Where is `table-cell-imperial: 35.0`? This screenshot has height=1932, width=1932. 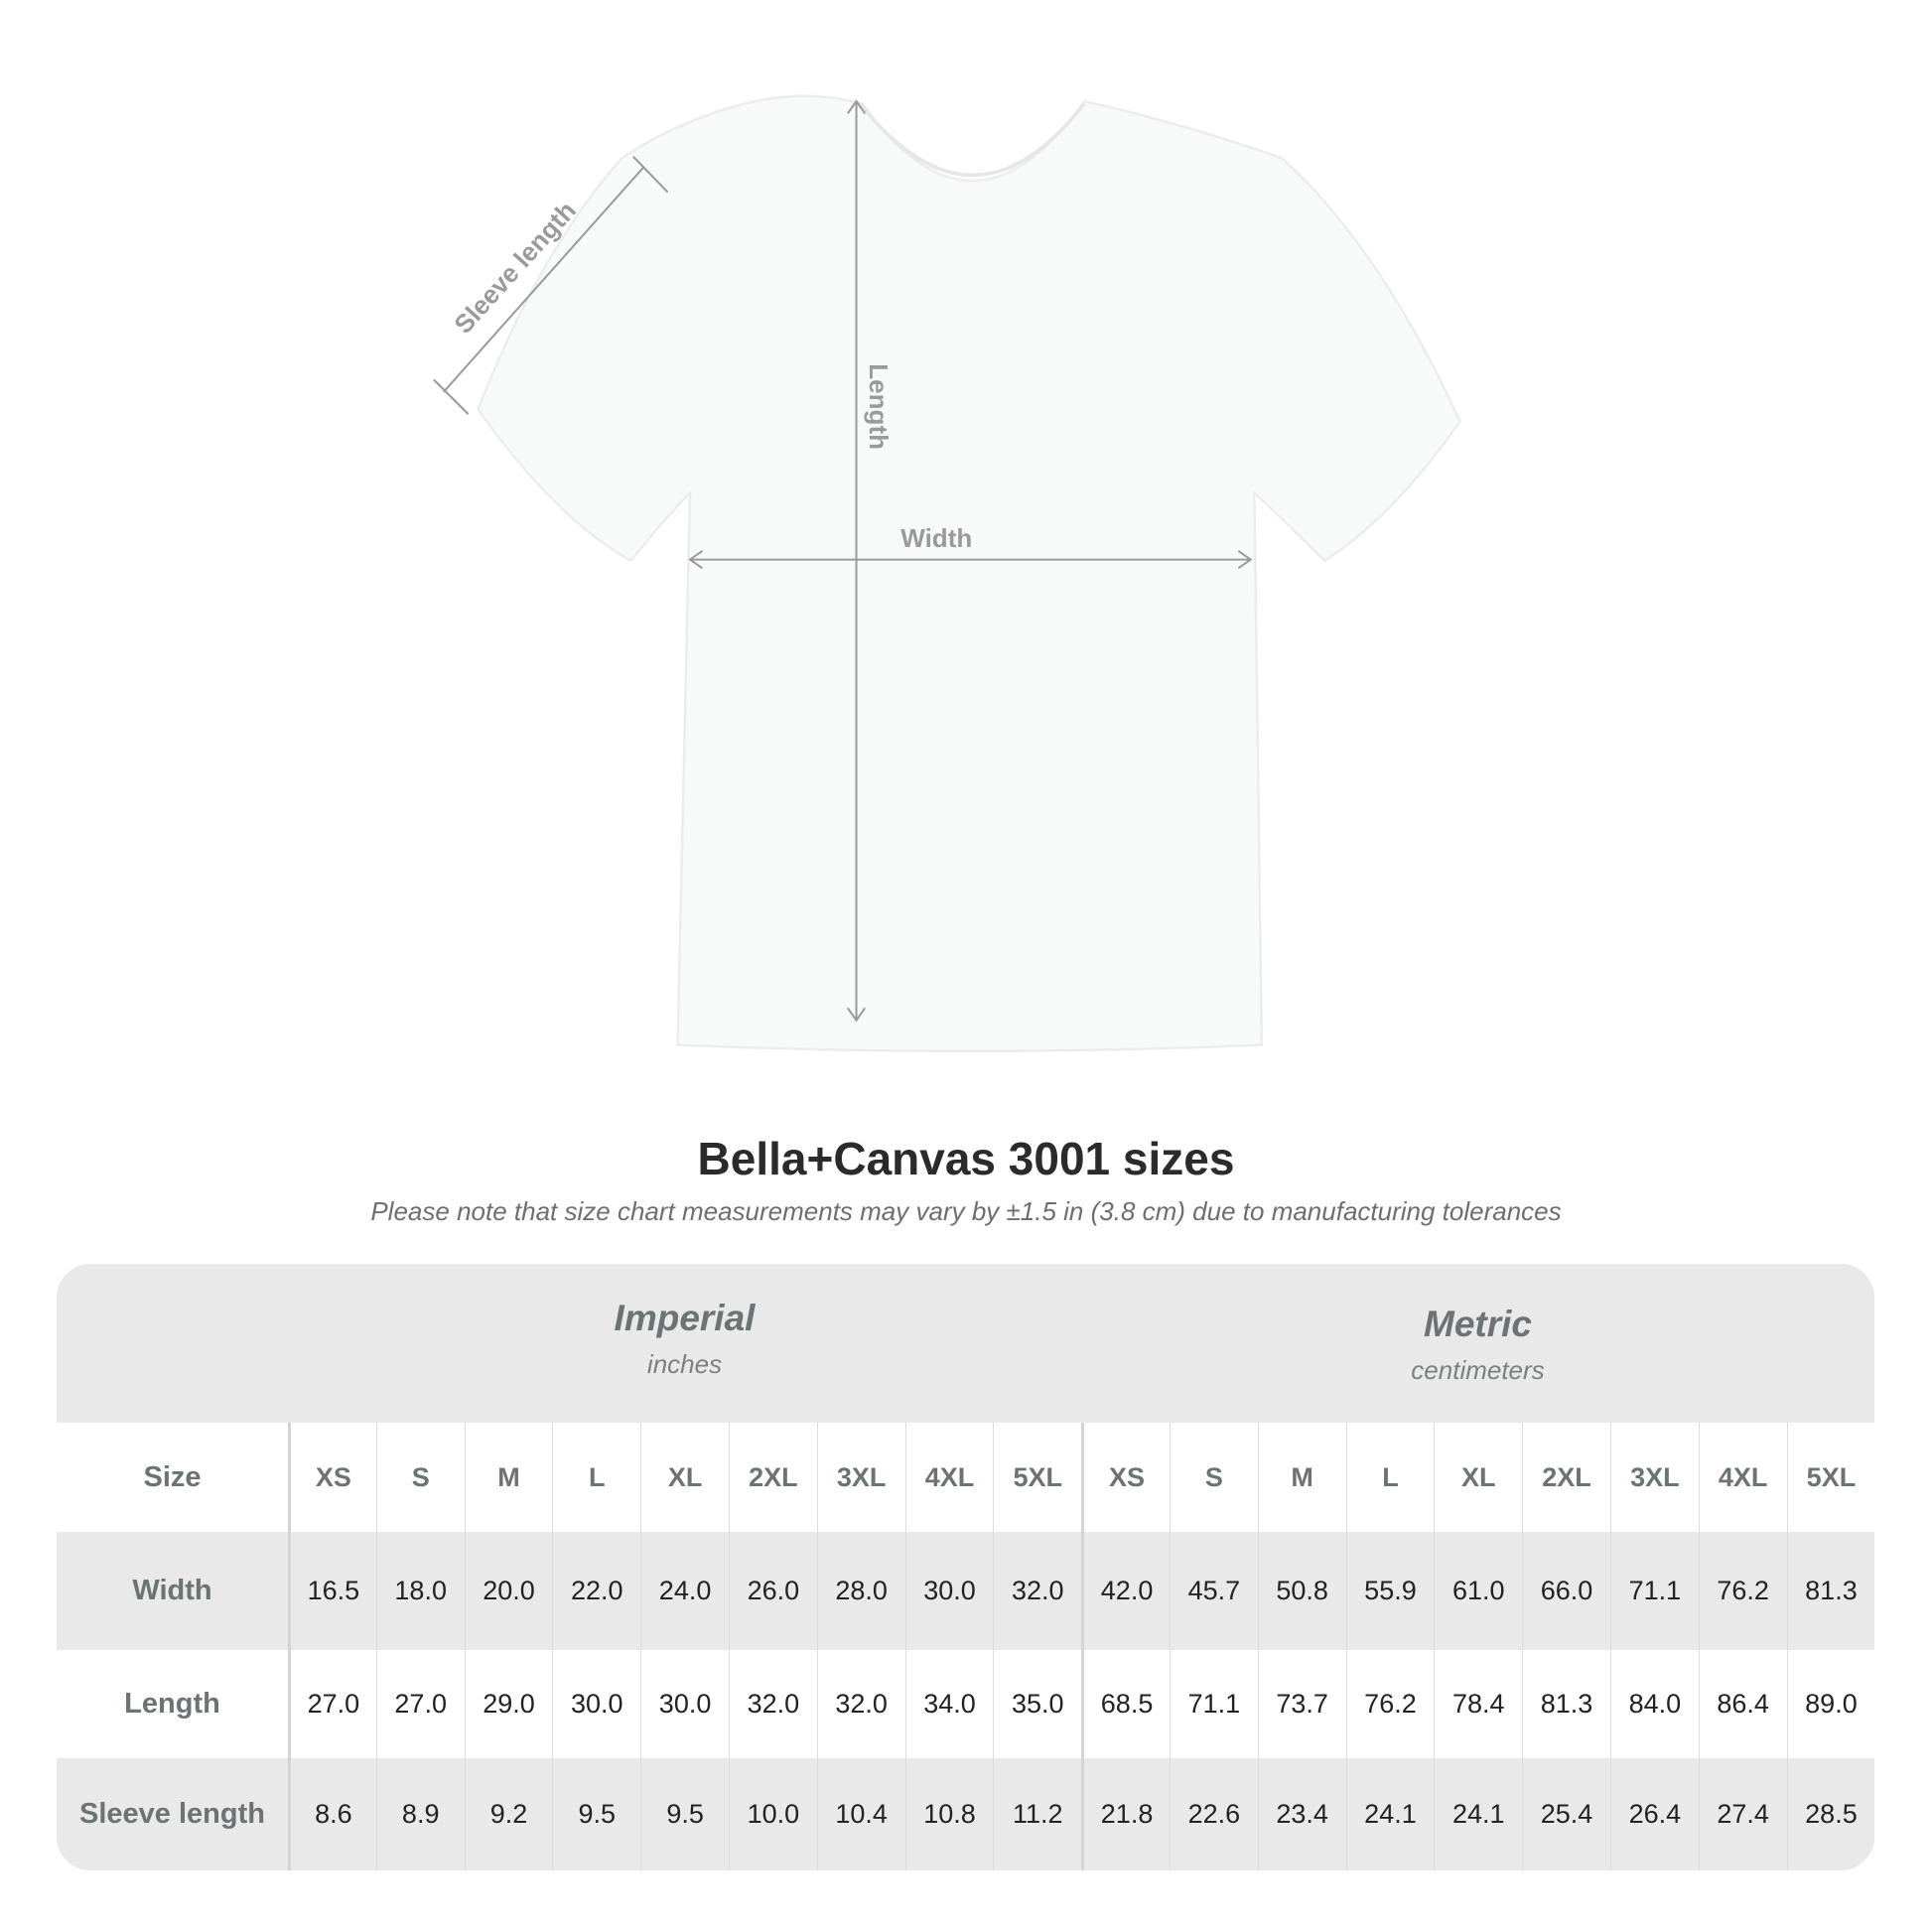
table-cell-imperial: 35.0 is located at coordinates (1037, 1704).